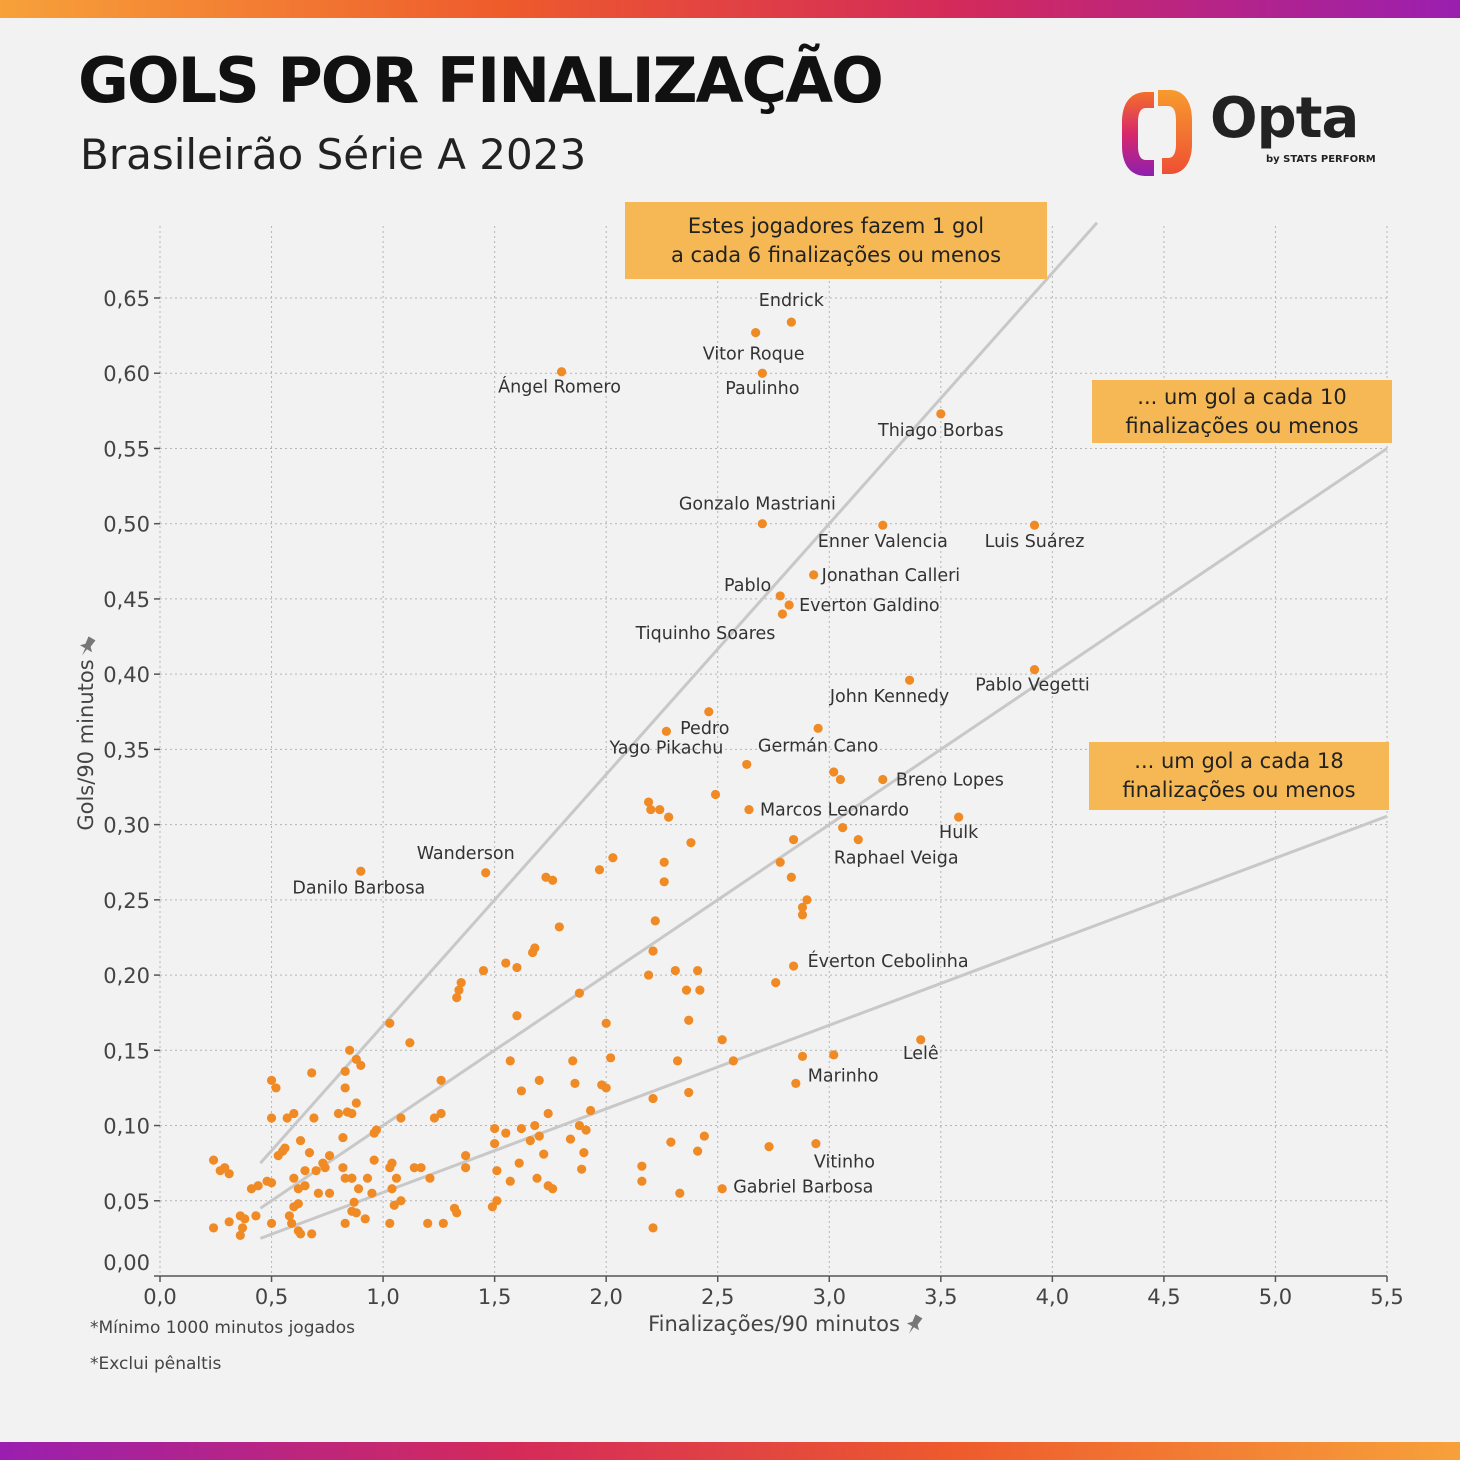 This screenshot has height=1460, width=1460. Describe the element at coordinates (896, 859) in the screenshot. I see `point-label: Raphael Veiga` at that location.